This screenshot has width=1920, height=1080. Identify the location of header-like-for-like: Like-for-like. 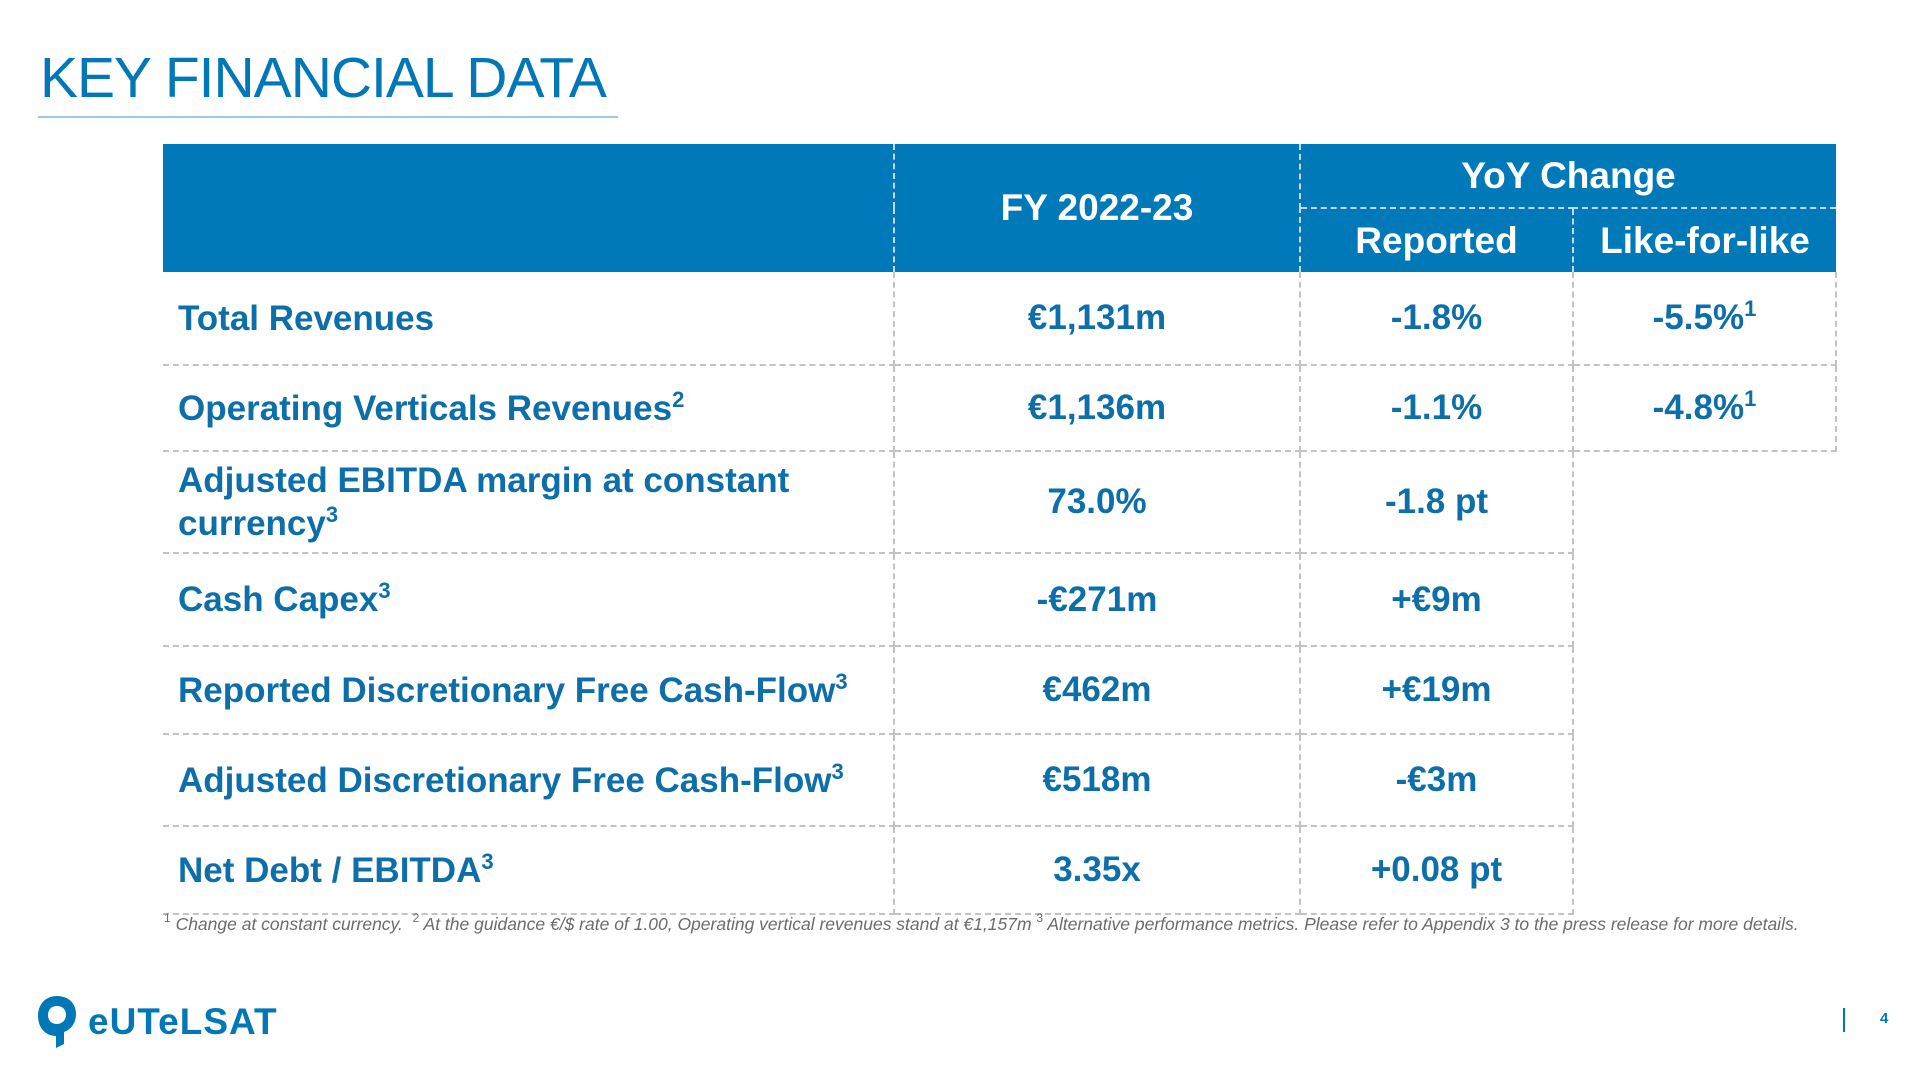
(1705, 240).